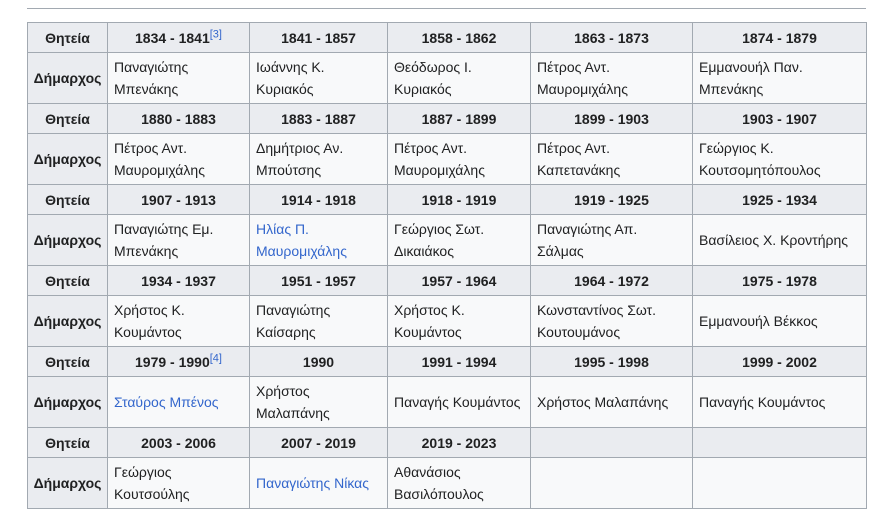  Describe the element at coordinates (215, 33) in the screenshot. I see `footnote: [3]` at that location.